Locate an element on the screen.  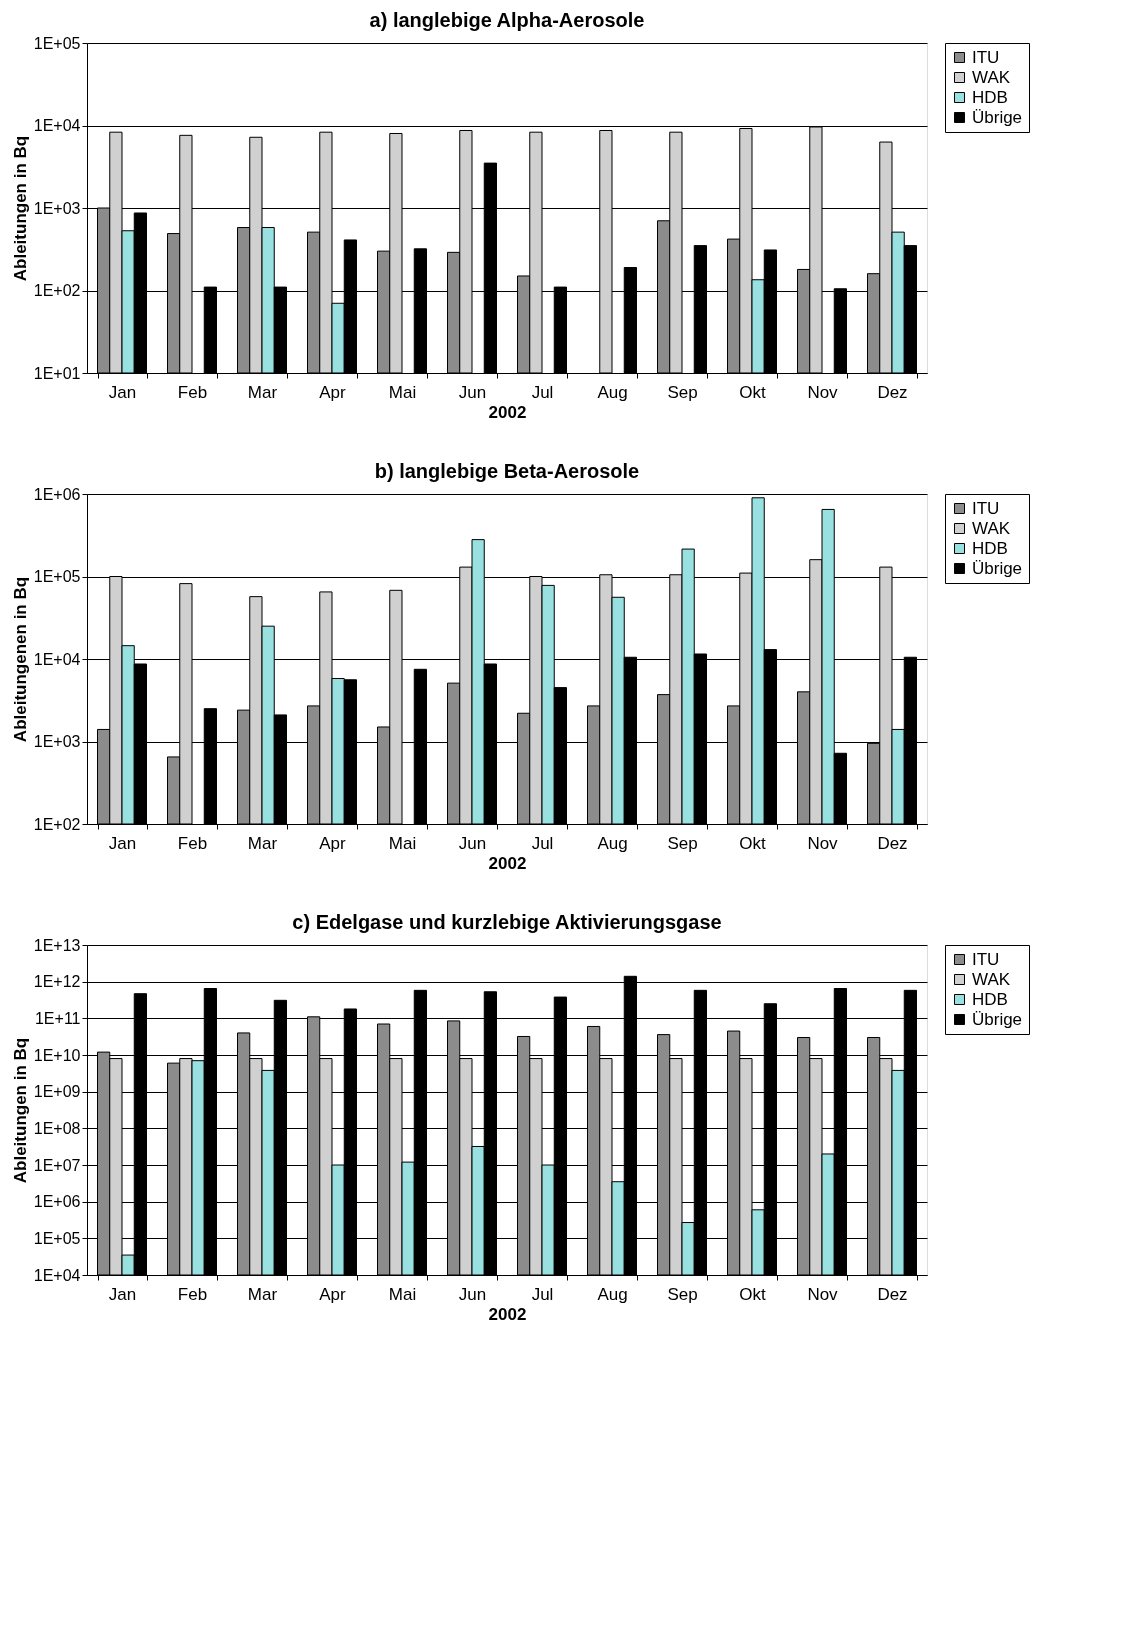
y-tick-label: 1E+13 is located at coordinates (57, 945).